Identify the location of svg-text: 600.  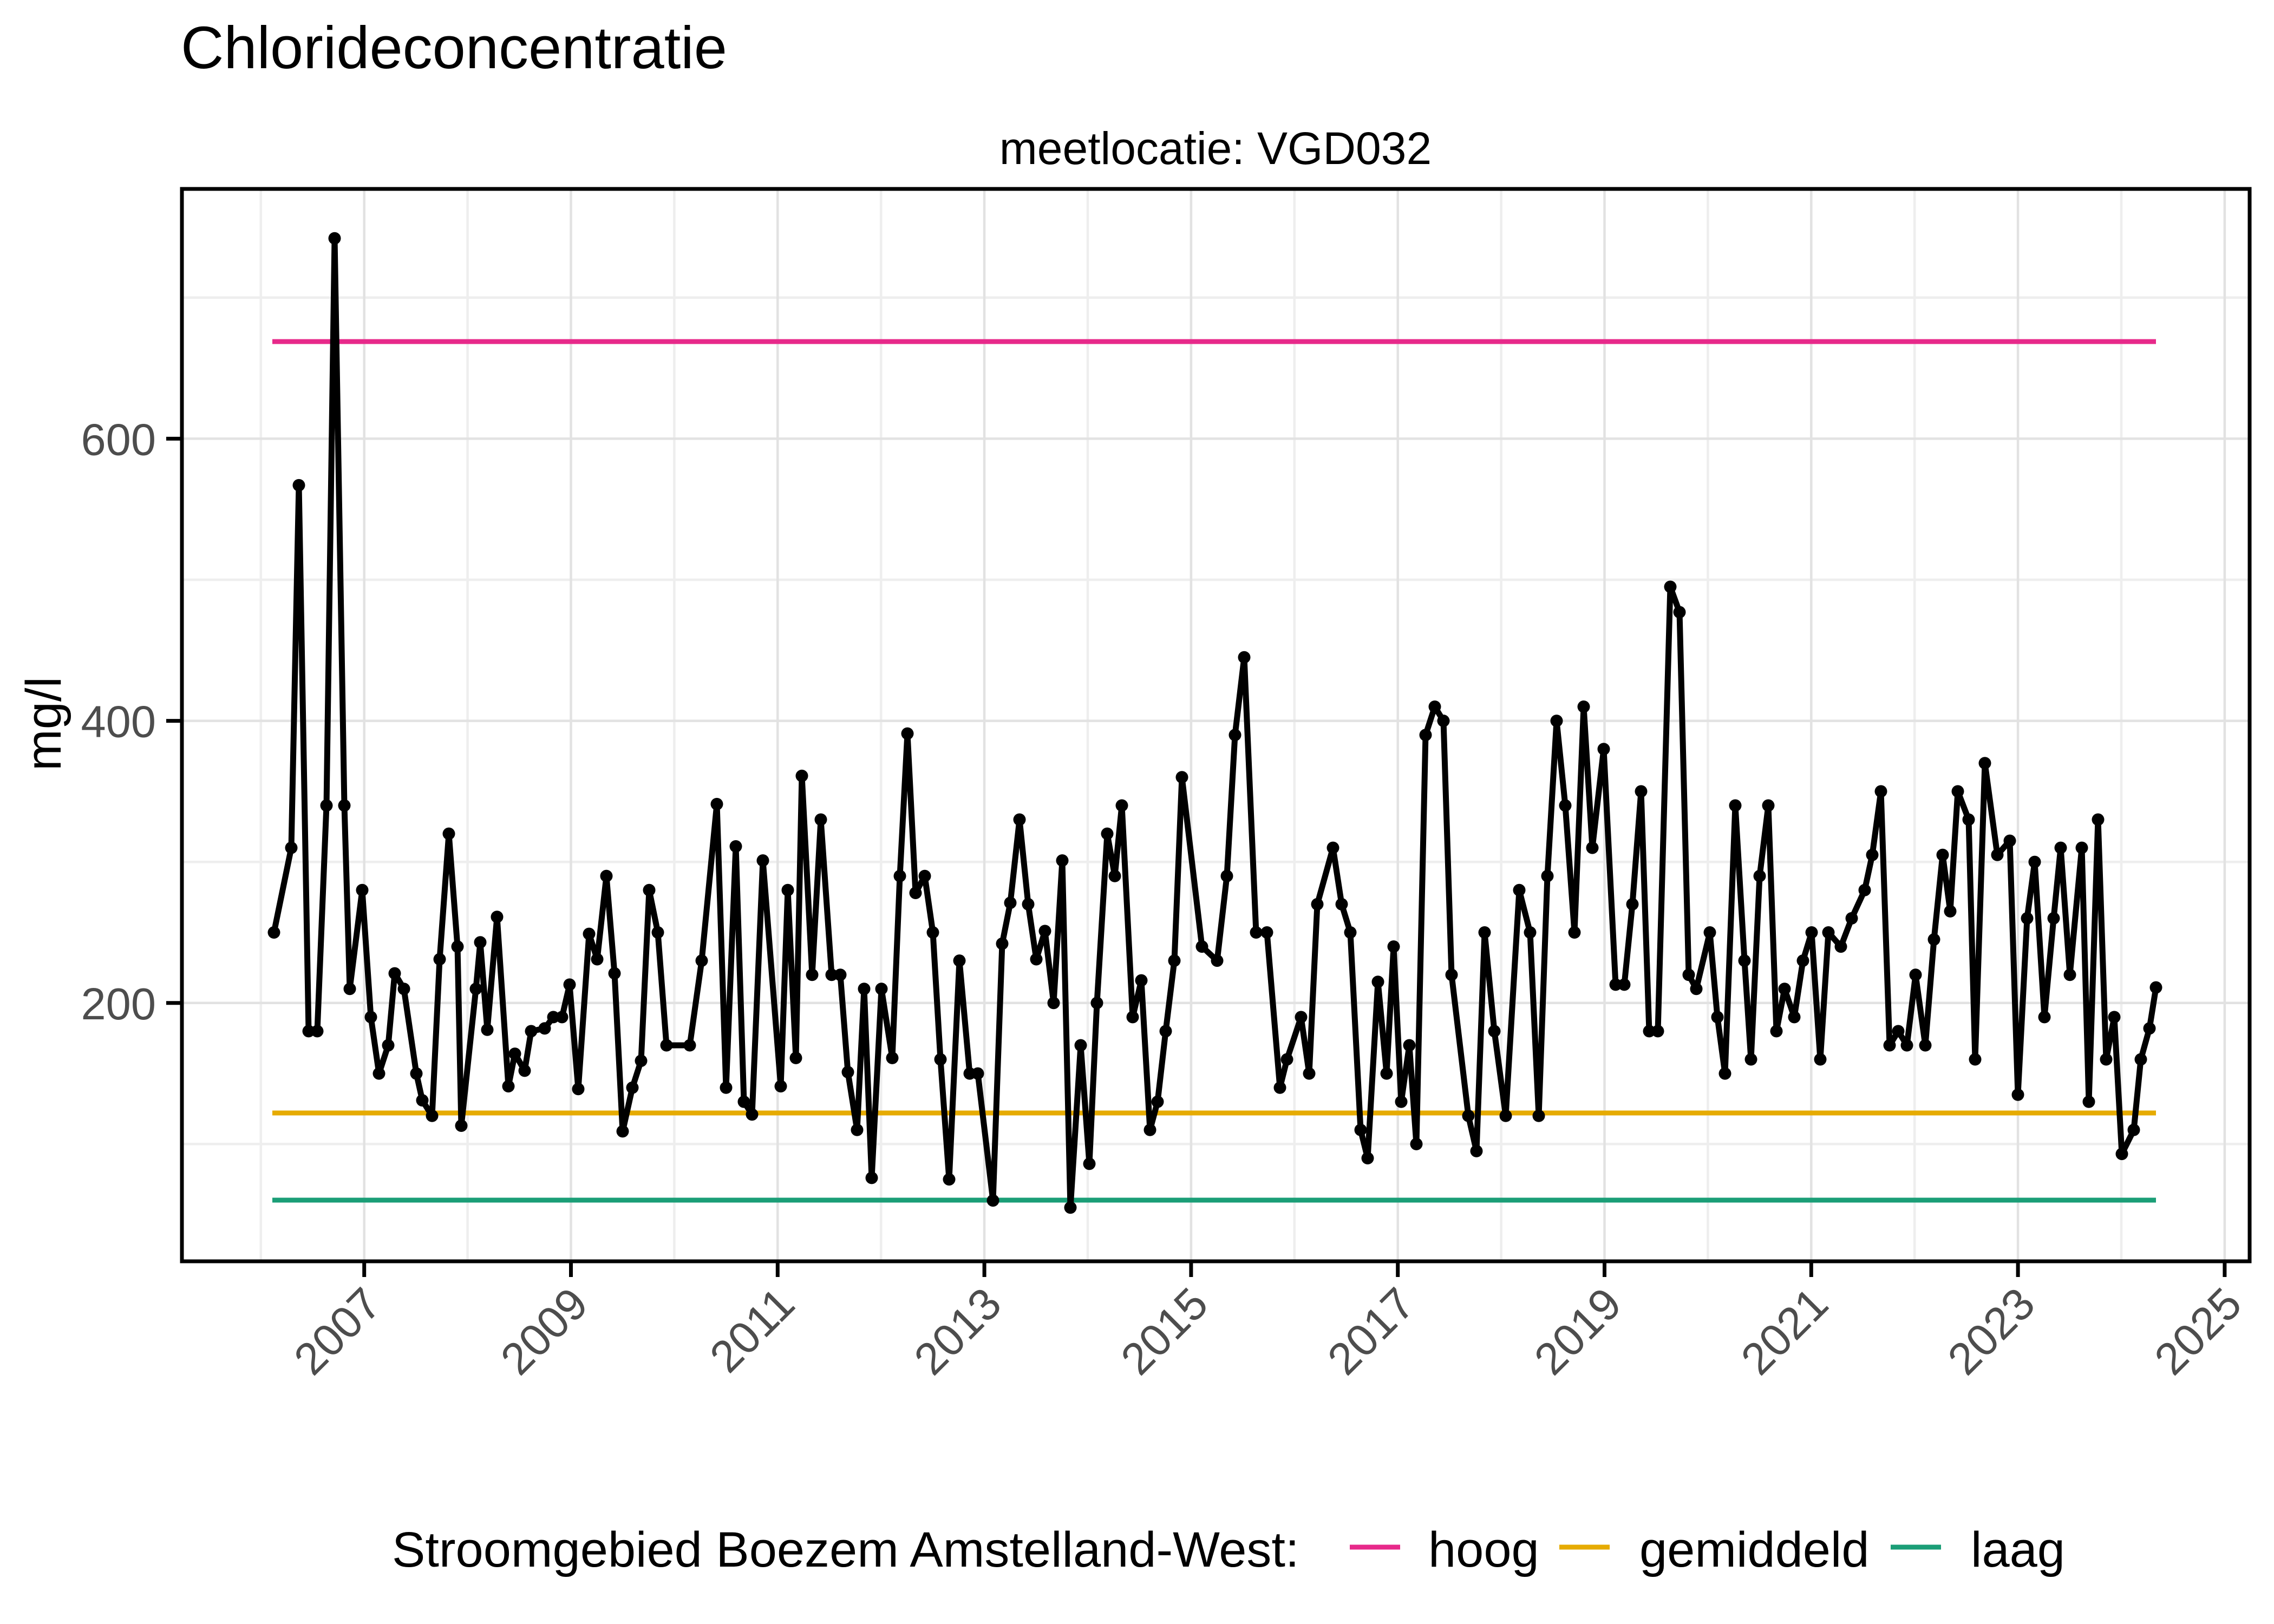
(119, 439).